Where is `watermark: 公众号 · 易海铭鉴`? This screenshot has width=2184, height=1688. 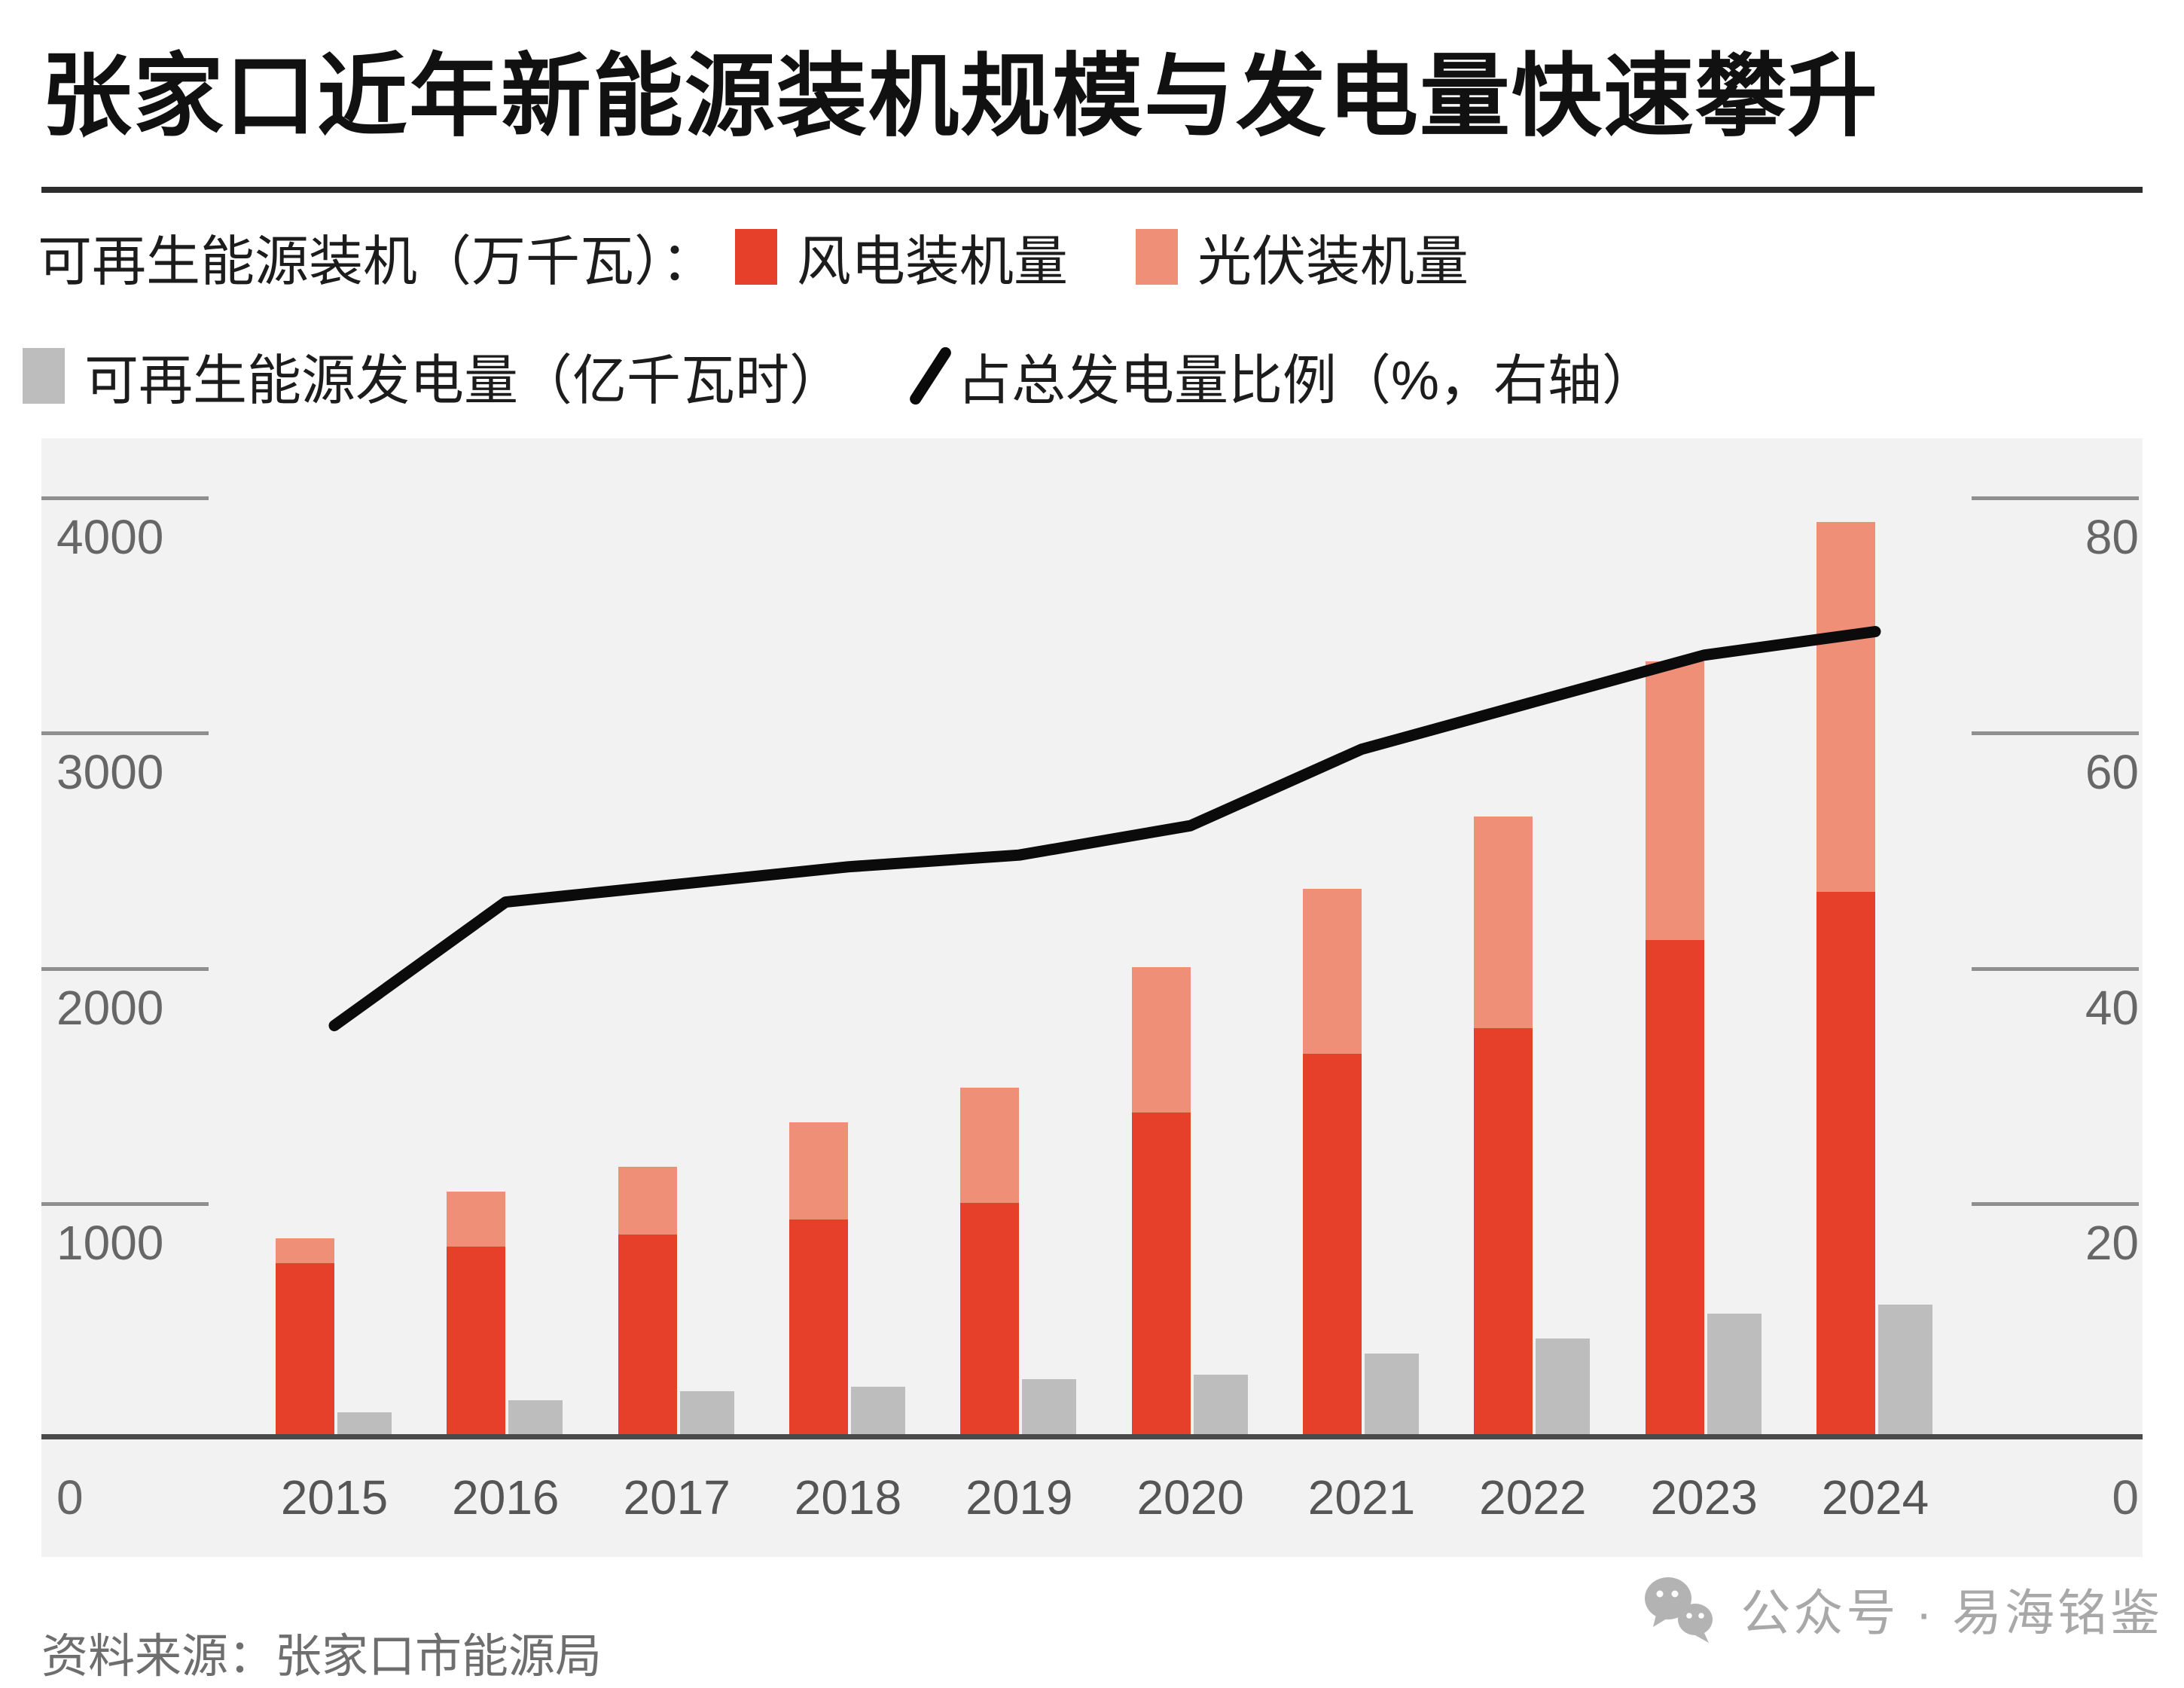
watermark: 公众号 · 易海铭鉴 is located at coordinates (1901, 1609).